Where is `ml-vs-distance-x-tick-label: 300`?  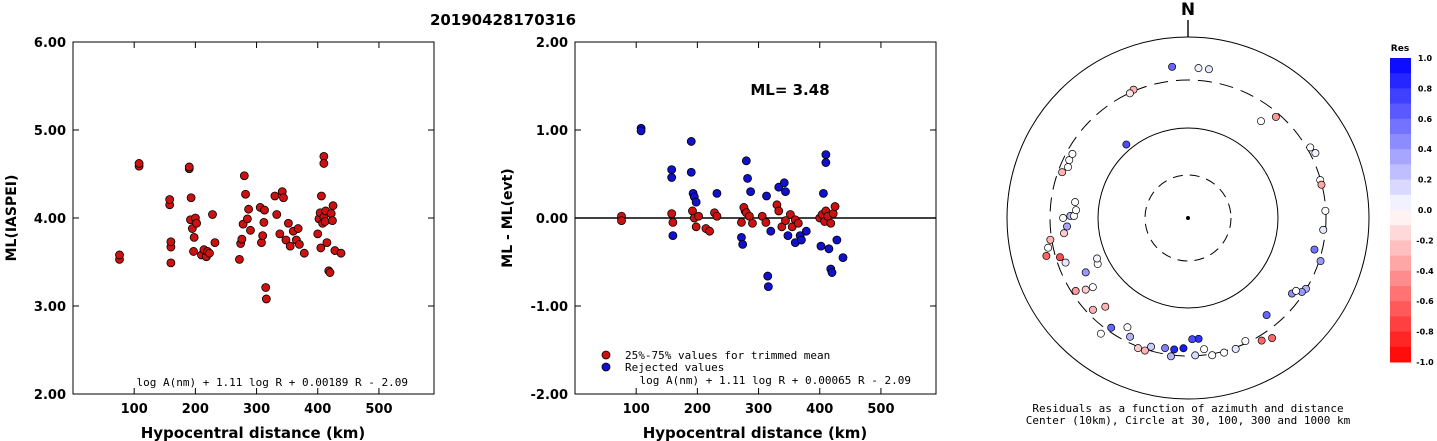 ml-vs-distance-x-tick-label: 300 is located at coordinates (256, 409).